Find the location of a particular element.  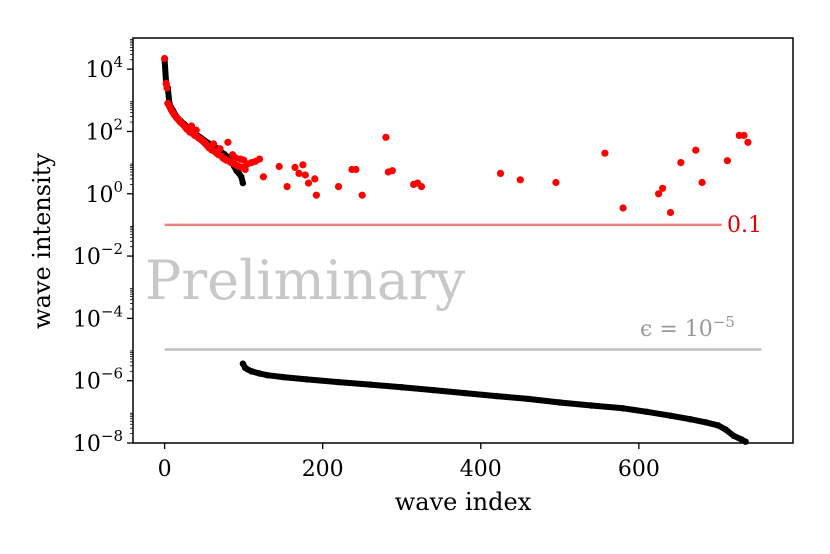

epsilon-label-exponent: −5 is located at coordinates (724, 322).